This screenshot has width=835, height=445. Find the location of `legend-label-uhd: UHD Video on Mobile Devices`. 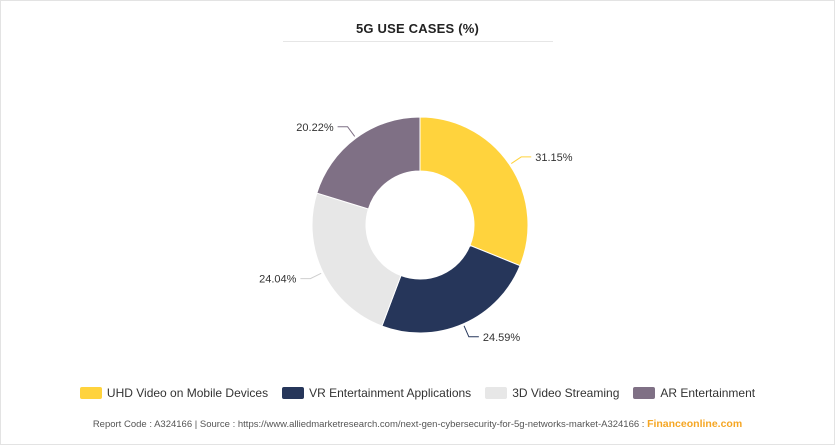

legend-label-uhd: UHD Video on Mobile Devices is located at coordinates (187, 393).